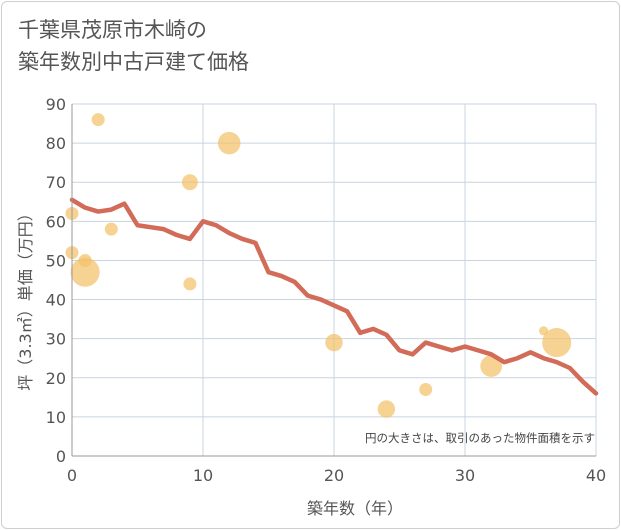 The image size is (621, 530). What do you see at coordinates (133, 62) in the screenshot?
I see `chart-title-line2: 築年数別中古戸建て価格` at bounding box center [133, 62].